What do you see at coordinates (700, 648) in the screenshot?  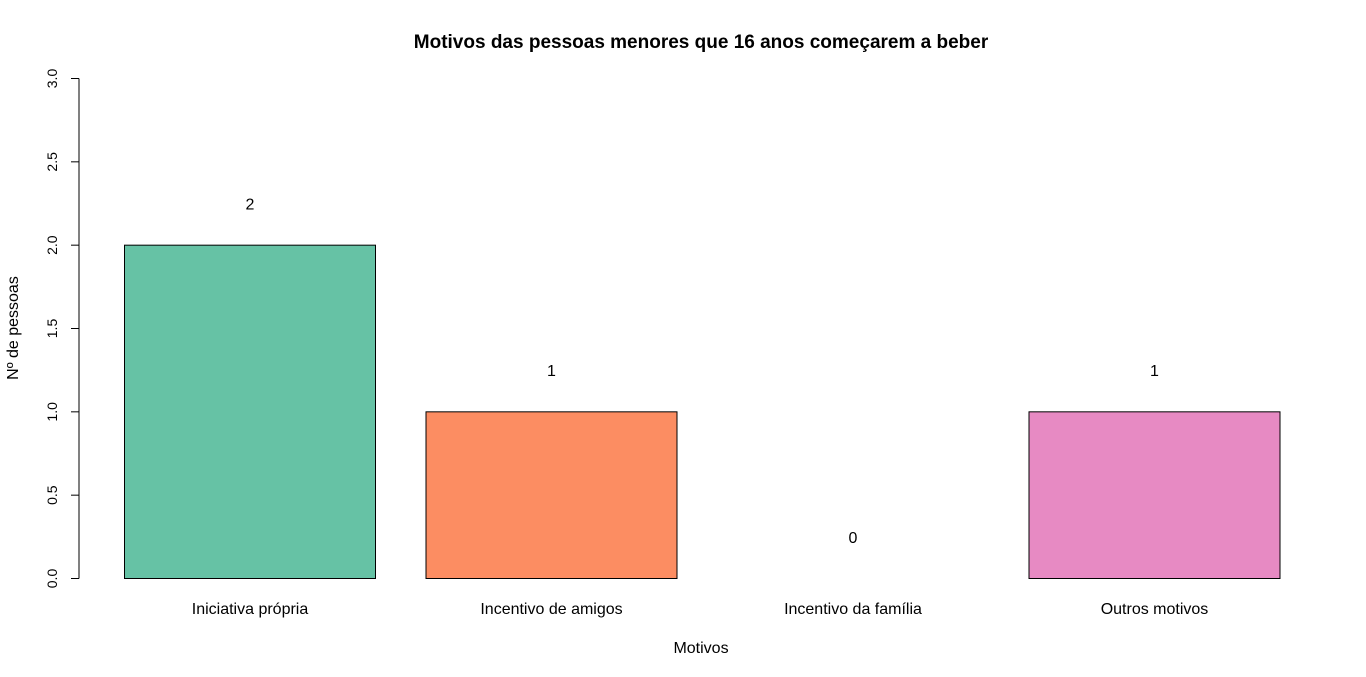 I see `x-axis-label: Motivos` at bounding box center [700, 648].